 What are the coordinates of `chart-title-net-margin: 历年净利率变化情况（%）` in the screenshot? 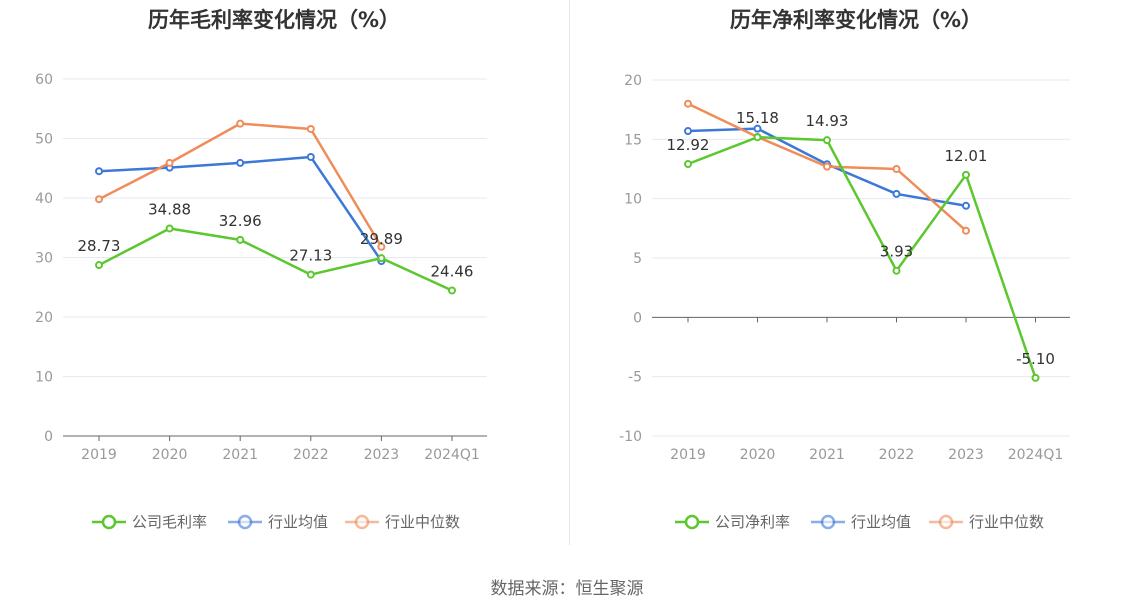 It's located at (856, 20).